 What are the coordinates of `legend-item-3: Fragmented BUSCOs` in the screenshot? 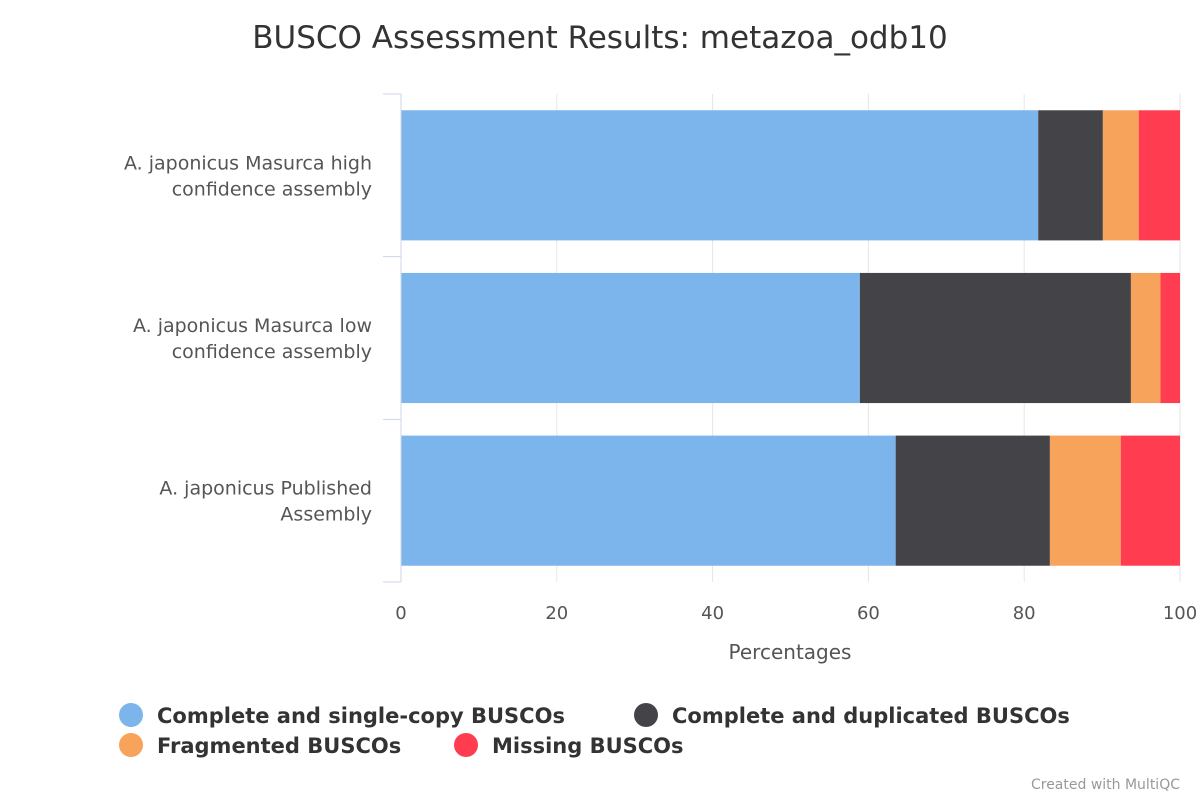 It's located at (260, 745).